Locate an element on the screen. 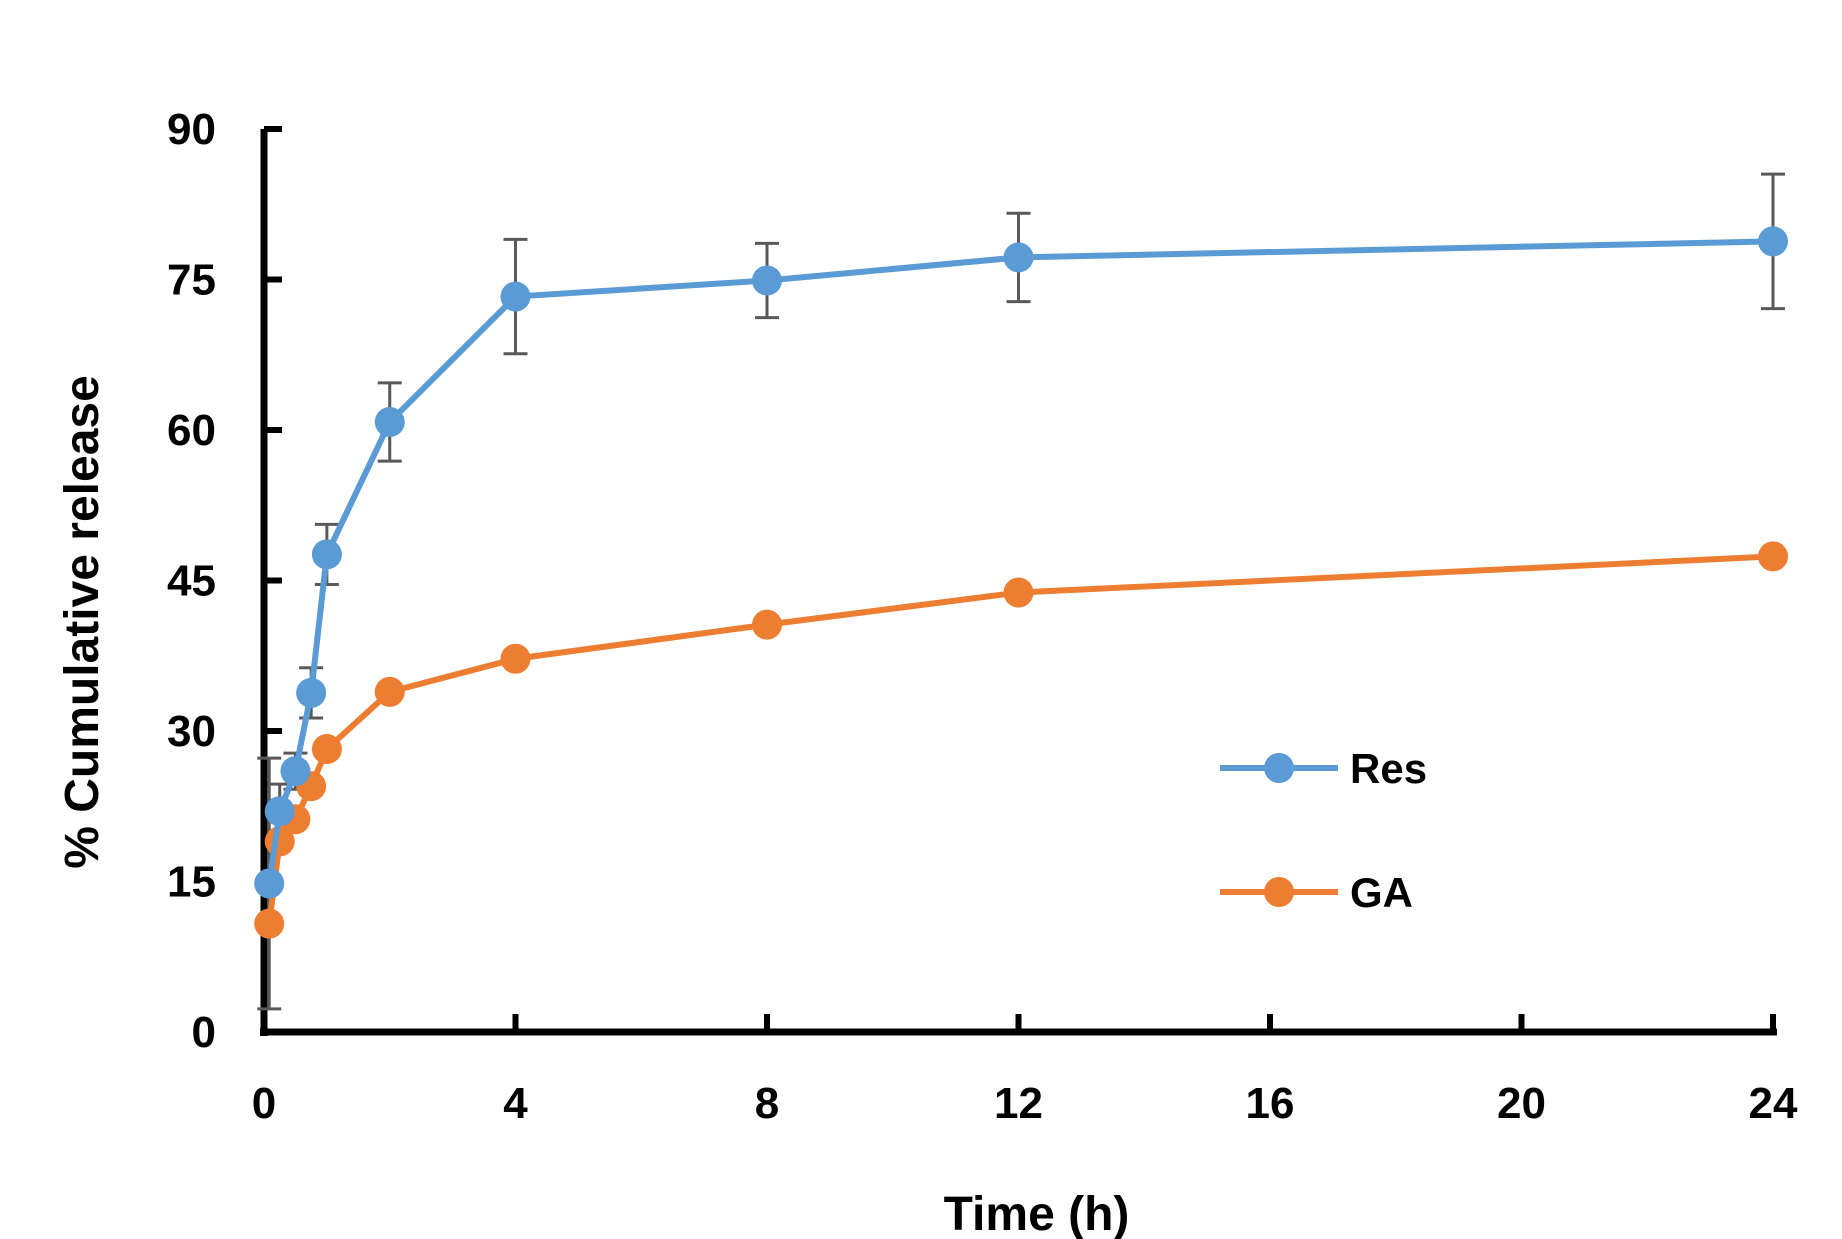  x-tick-label: 16 is located at coordinates (1270, 1103).